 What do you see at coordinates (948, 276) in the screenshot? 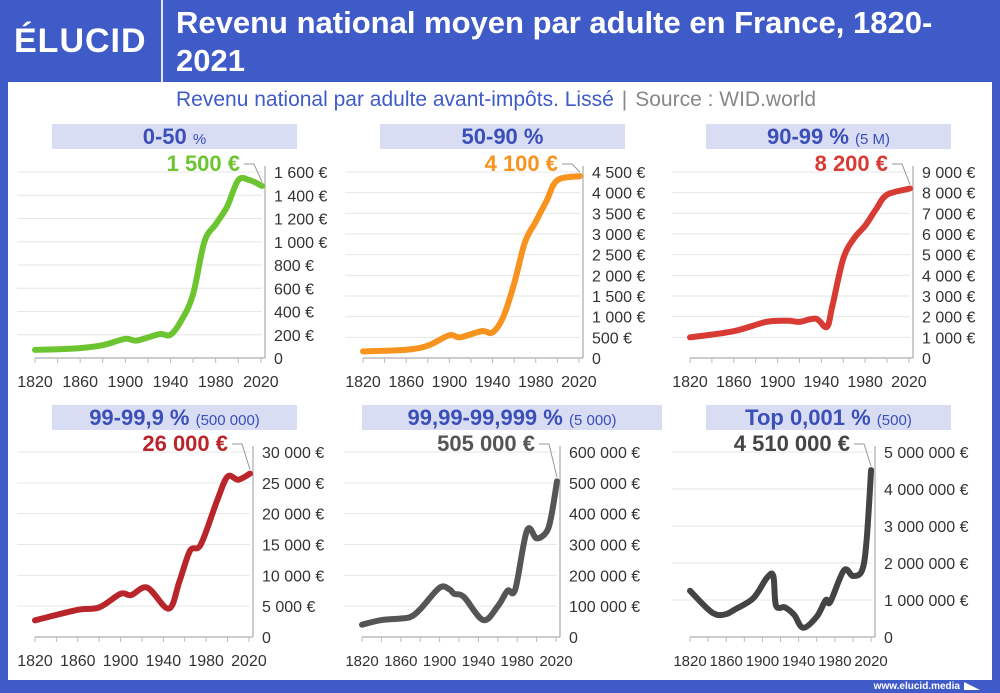
I see `y-tick-label: 4 000 €` at bounding box center [948, 276].